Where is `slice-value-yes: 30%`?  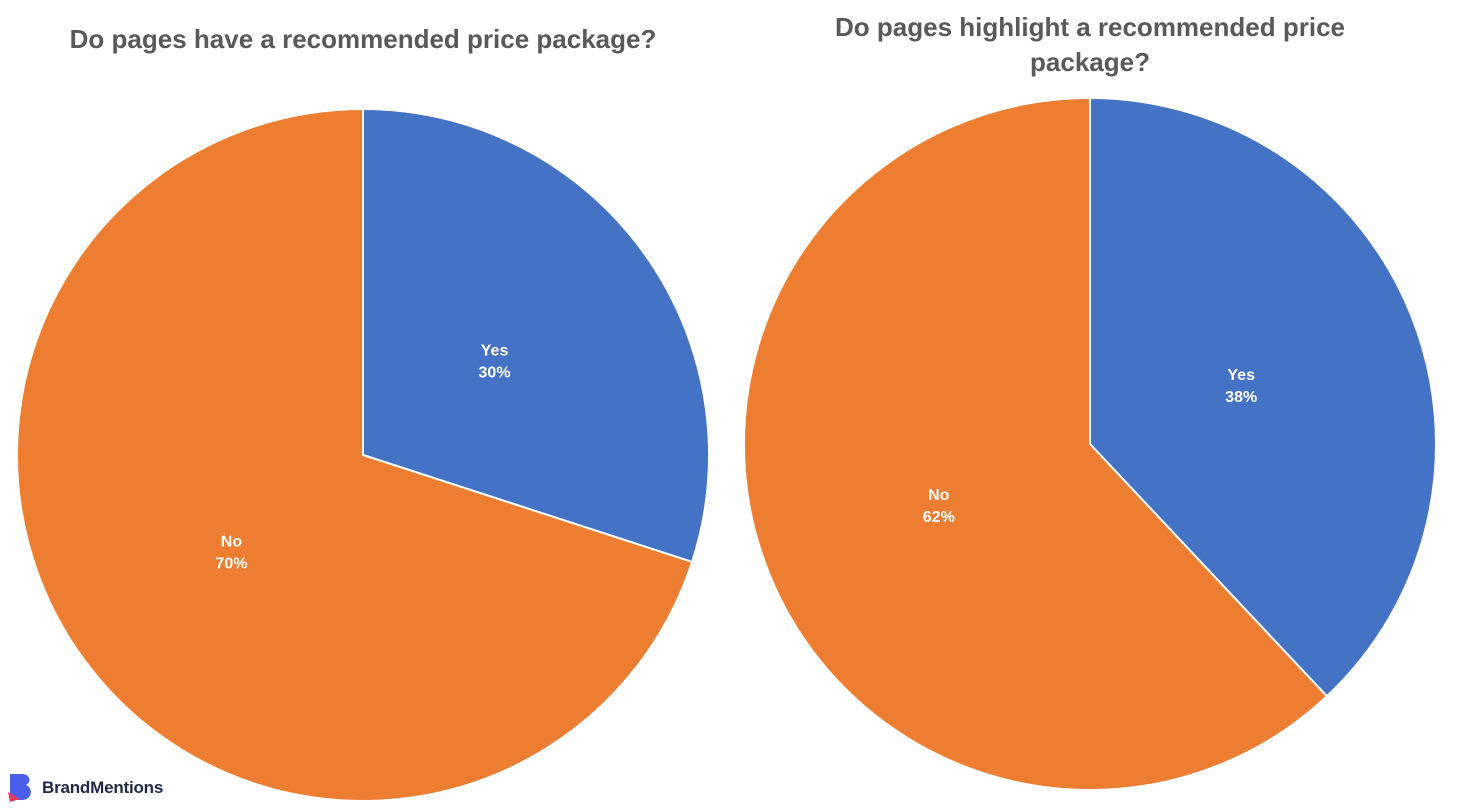
slice-value-yes: 30% is located at coordinates (495, 372).